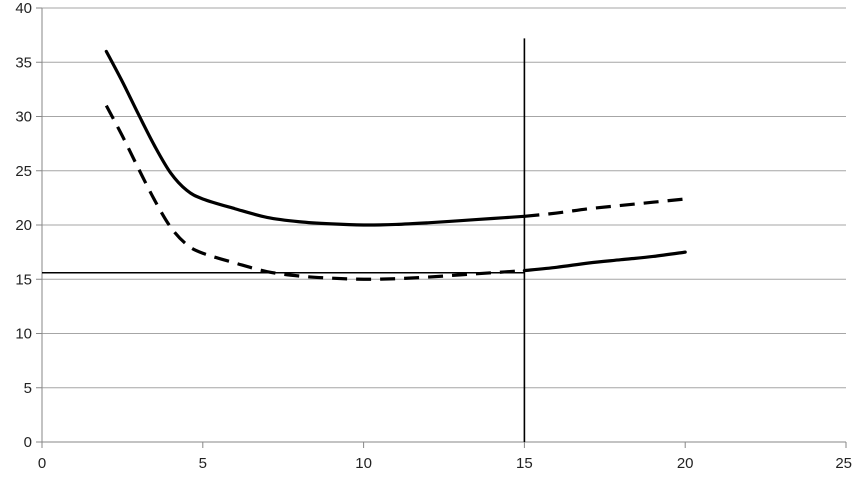 The image size is (860, 482). I want to click on y-tick-label: 30, so click(23, 117).